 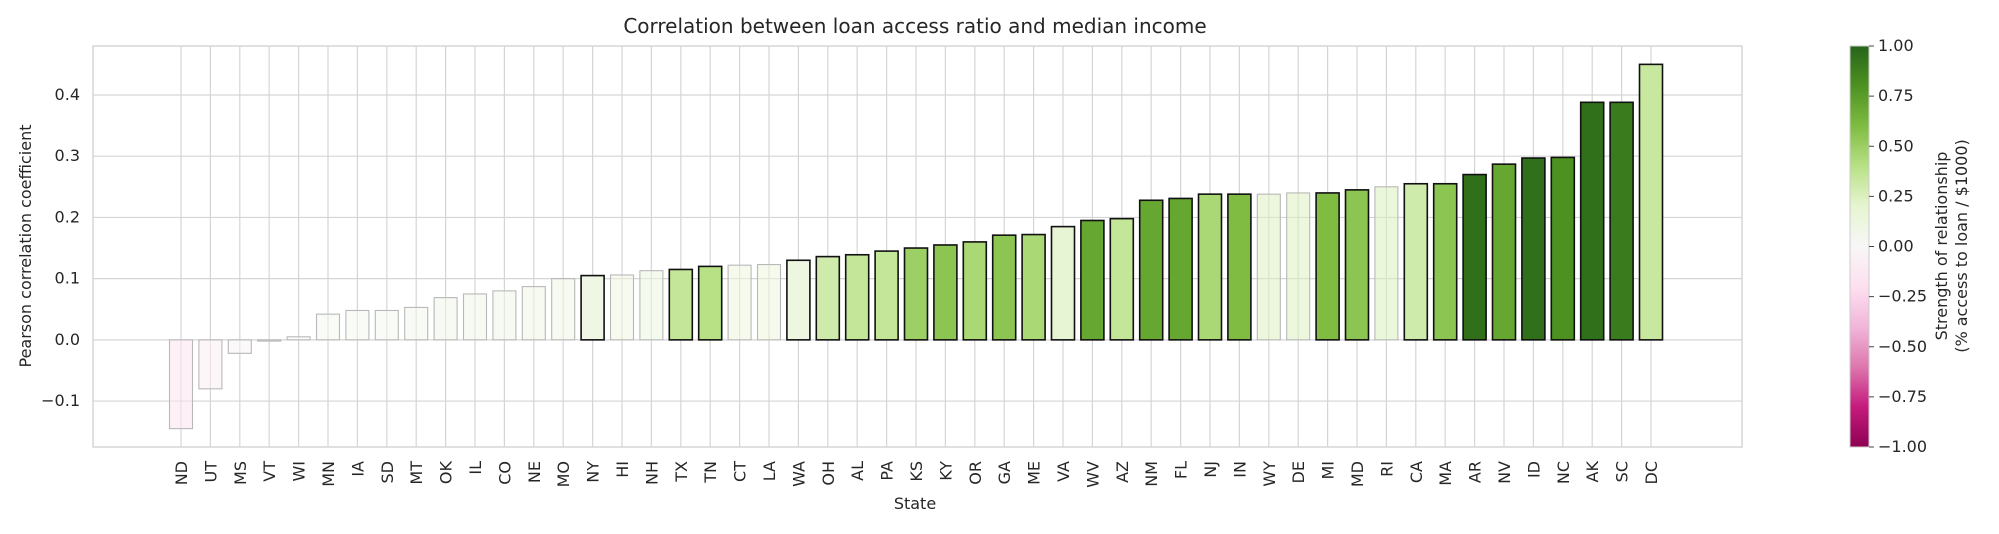 I want to click on bar-nj, so click(x=1210, y=267).